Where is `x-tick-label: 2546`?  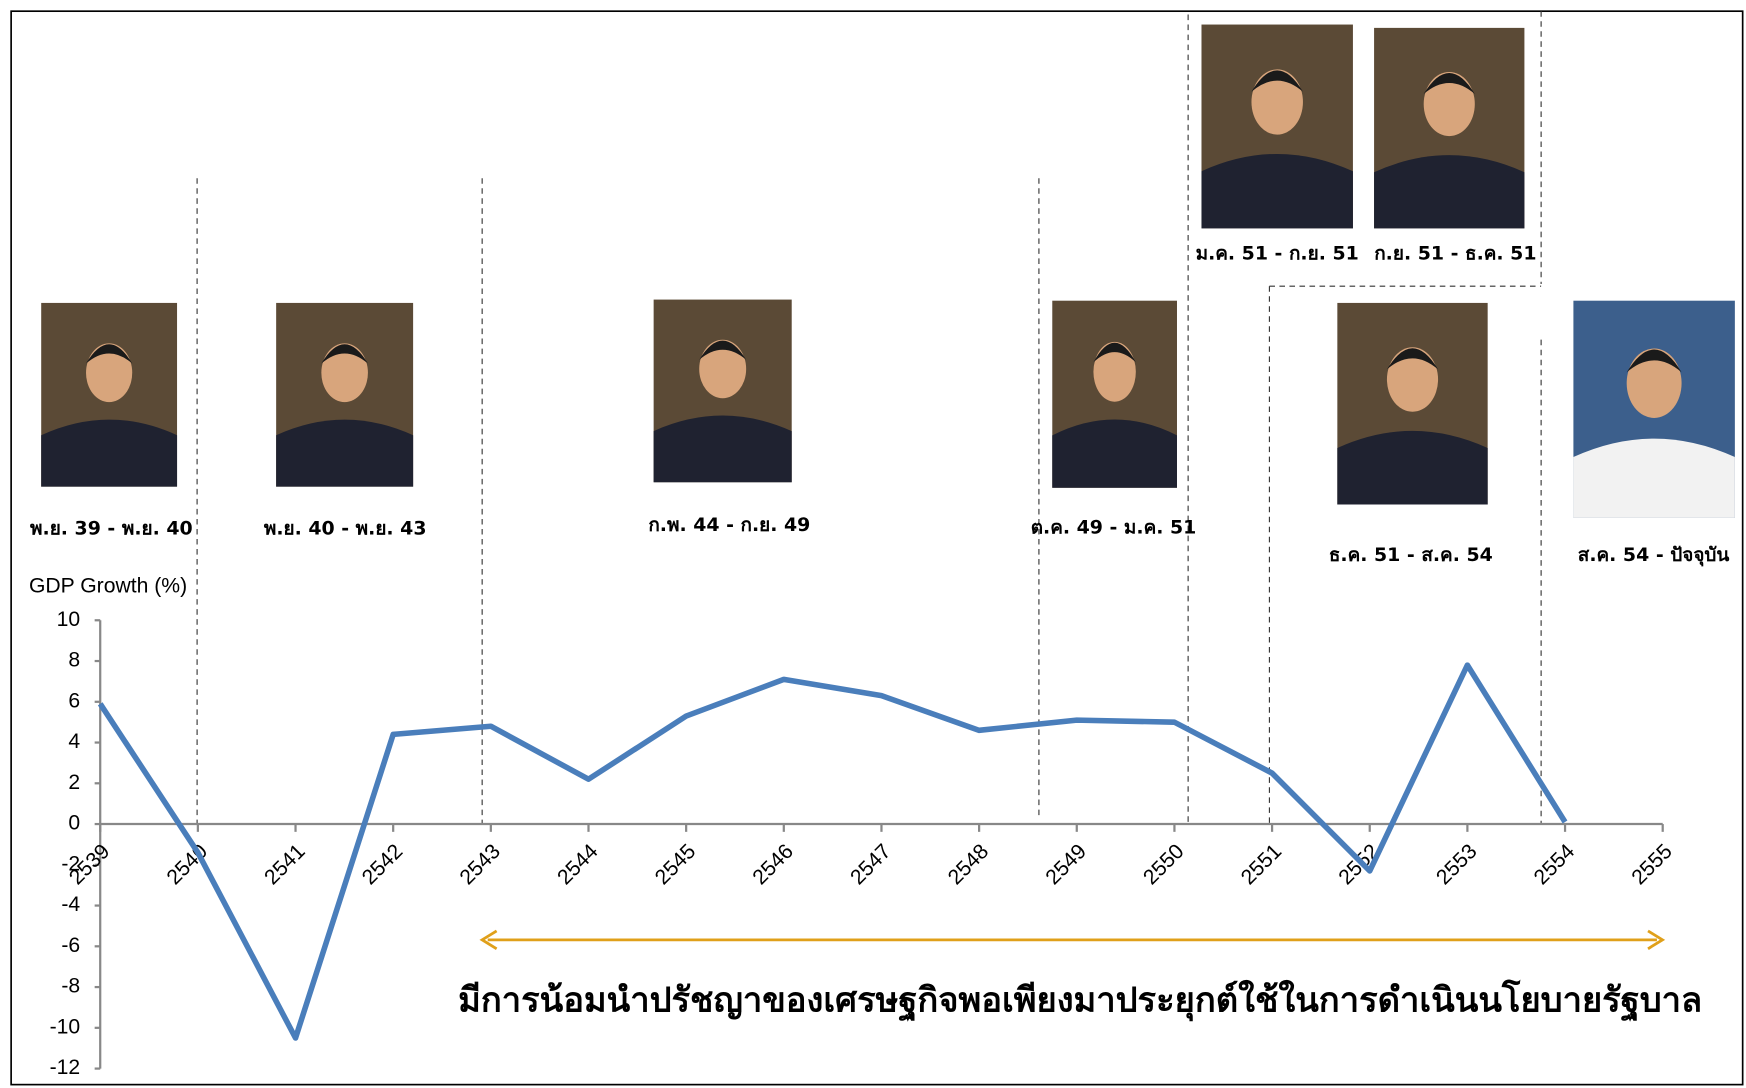 x-tick-label: 2546 is located at coordinates (773, 865).